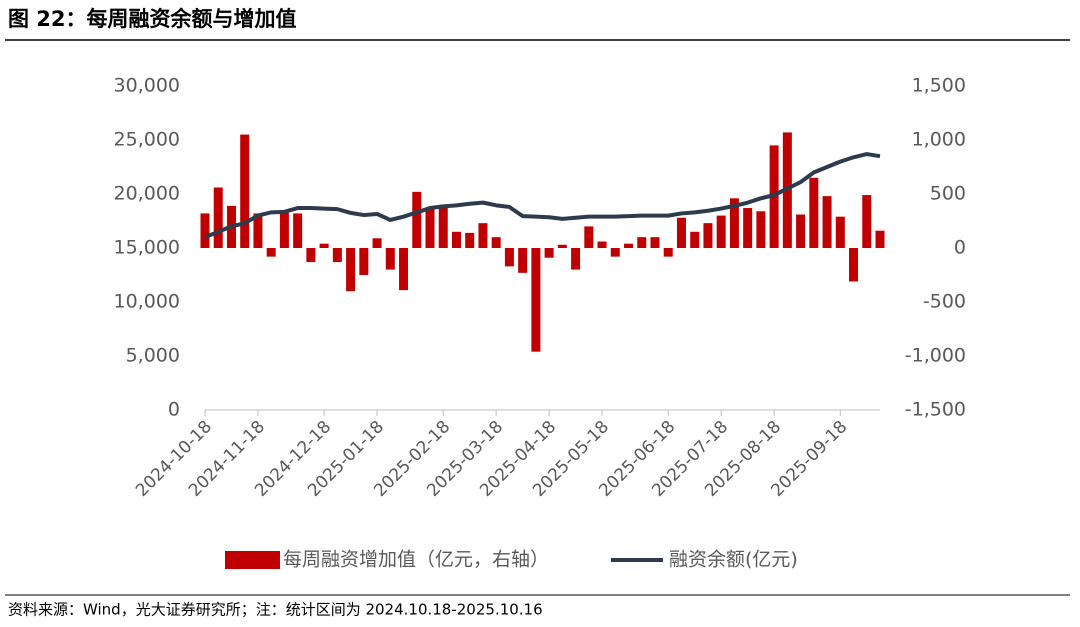  I want to click on legend-label: 融资余额(亿元), so click(733, 560).